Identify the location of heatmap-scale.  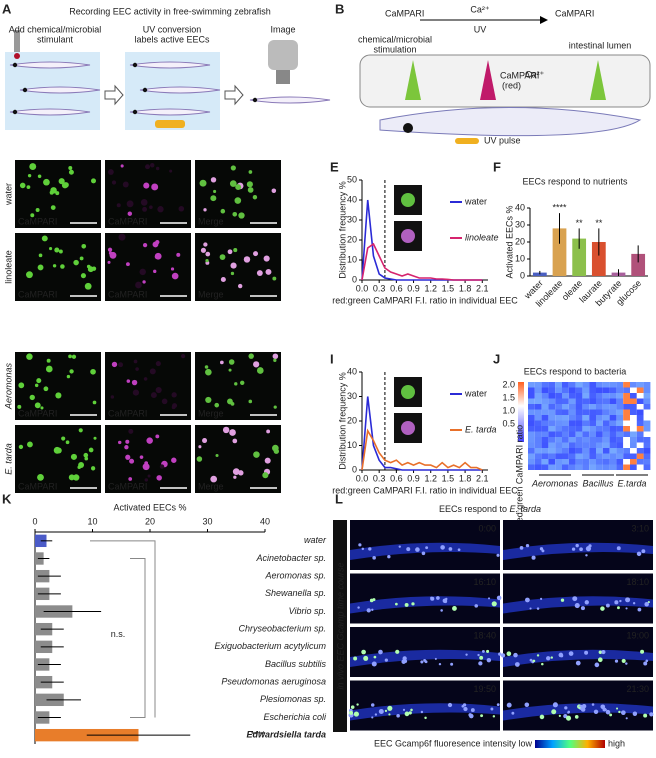
(521, 412).